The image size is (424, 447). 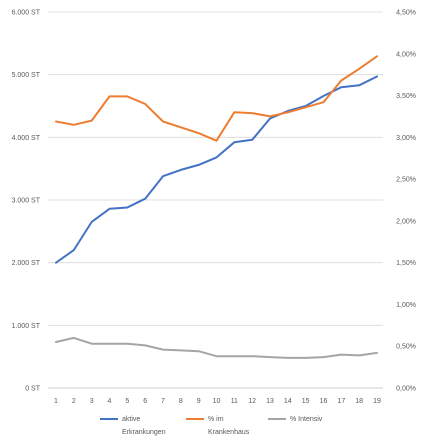 I want to click on legend-label: aktive, so click(x=131, y=419).